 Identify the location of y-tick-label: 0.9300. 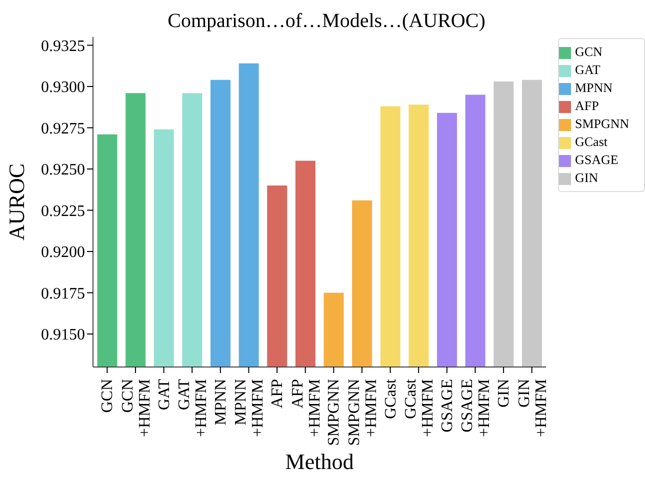
(63, 87).